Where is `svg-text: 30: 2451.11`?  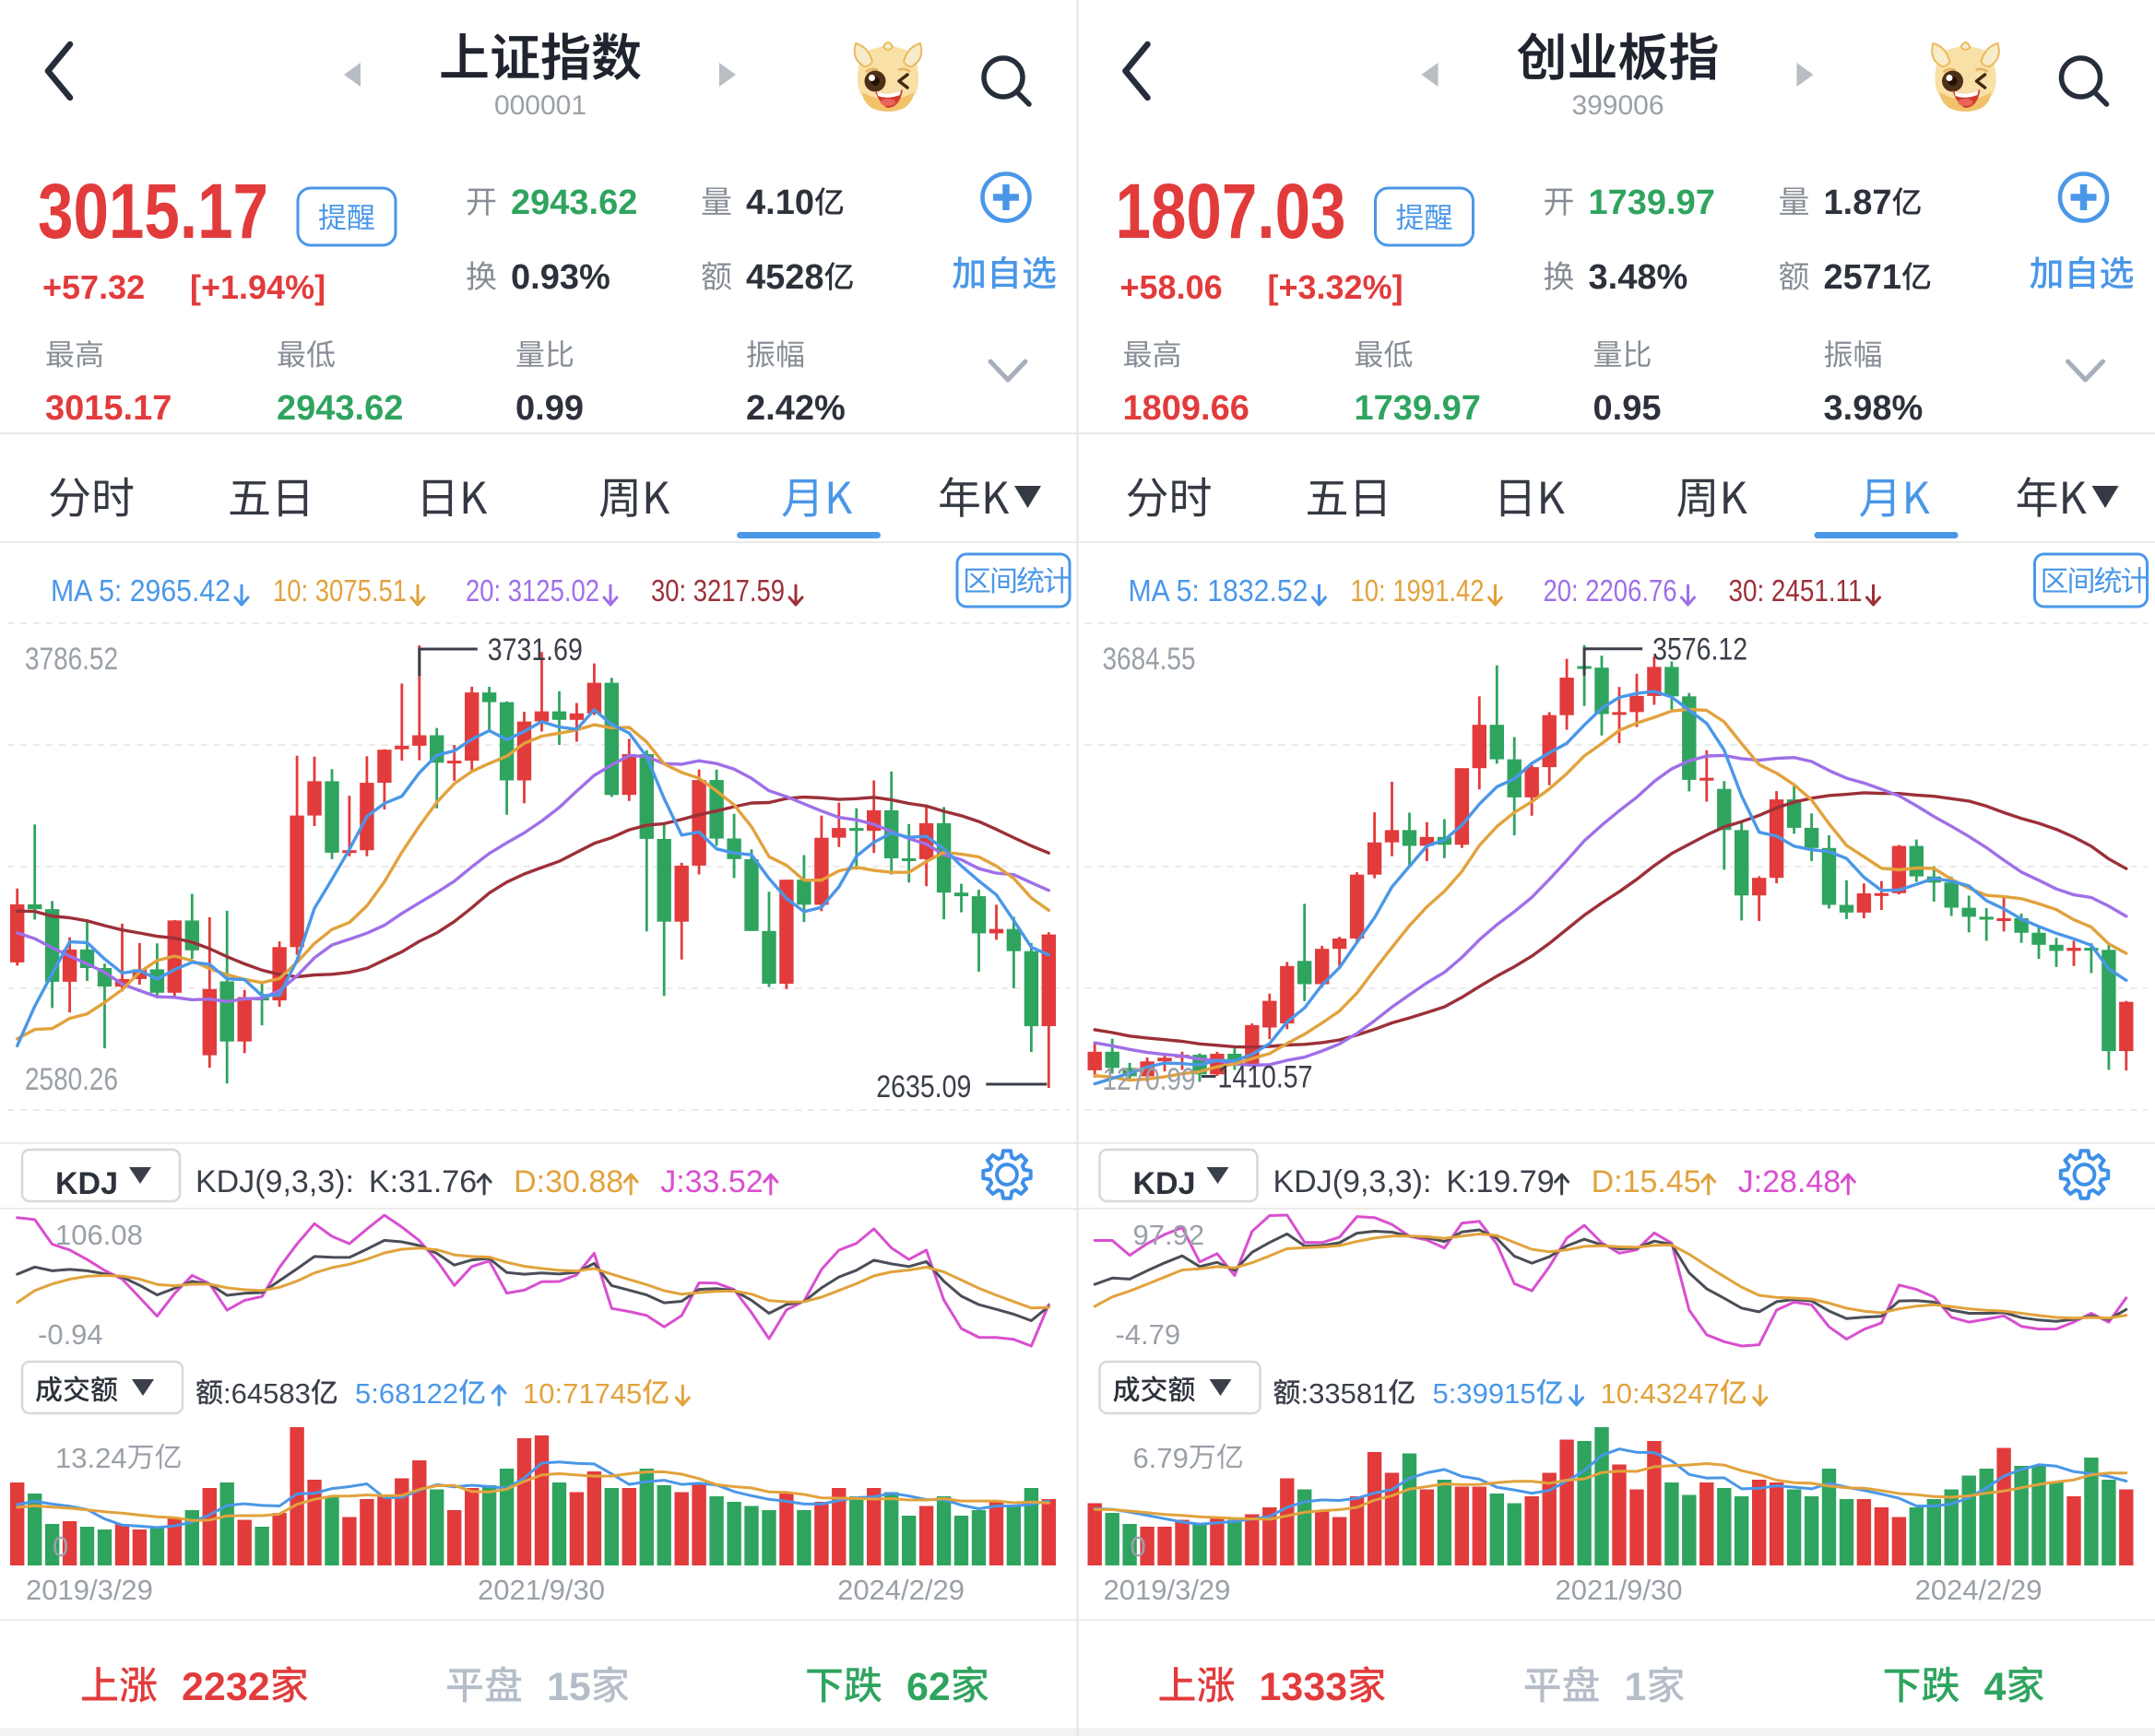 svg-text: 30: 2451.11 is located at coordinates (1796, 590).